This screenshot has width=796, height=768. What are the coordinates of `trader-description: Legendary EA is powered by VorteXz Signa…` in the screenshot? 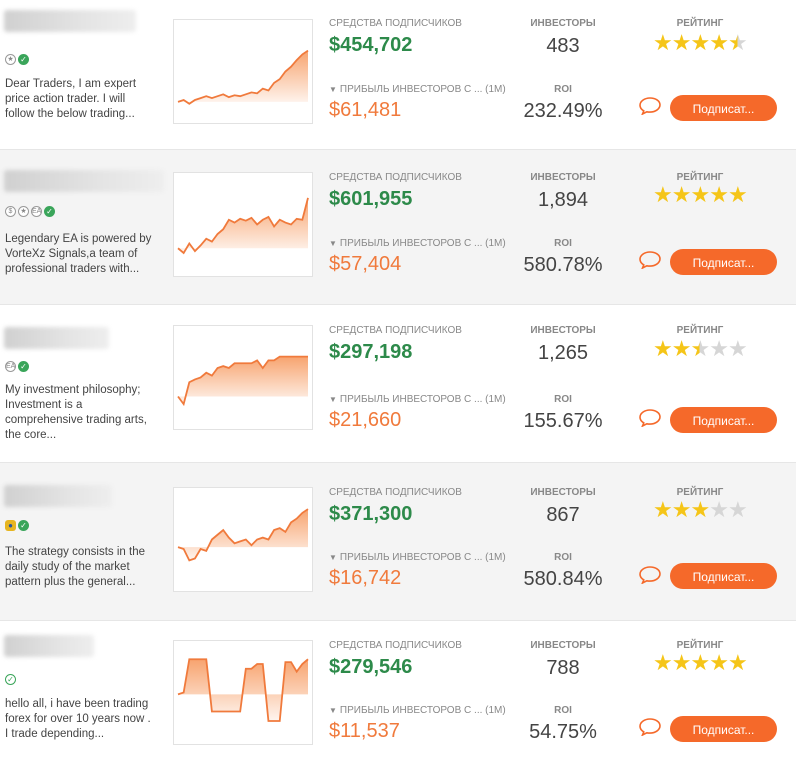 It's located at (78, 254).